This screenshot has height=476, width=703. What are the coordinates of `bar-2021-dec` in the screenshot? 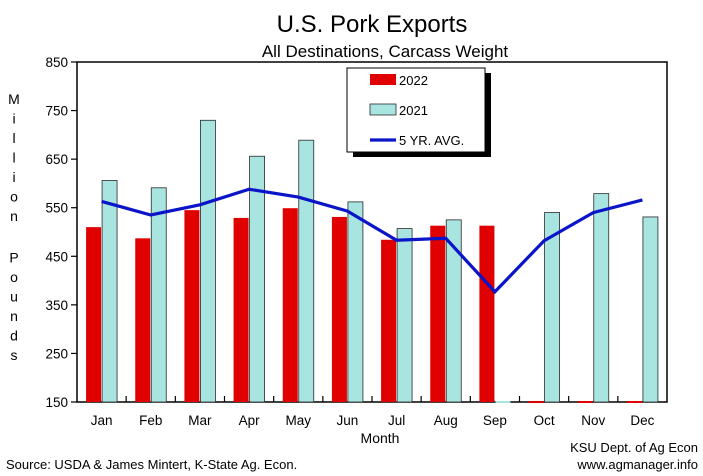 It's located at (650, 309).